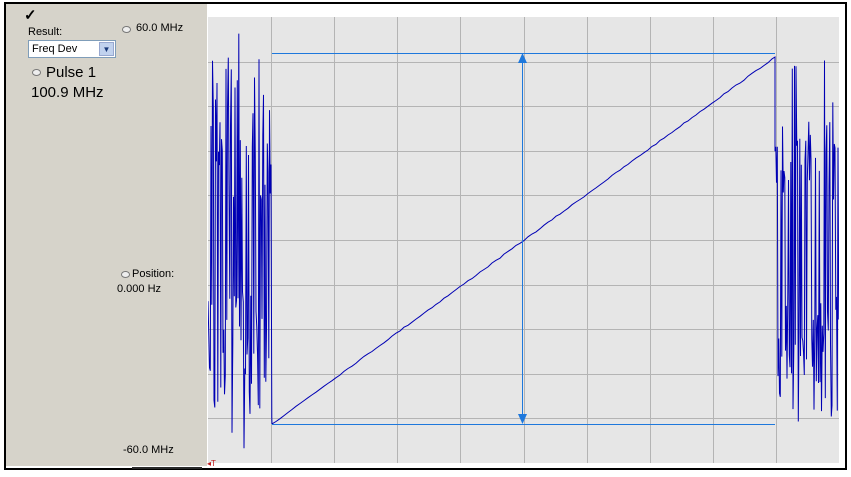 This screenshot has width=851, height=477. I want to click on trigger-marker: ◂T, so click(211, 463).